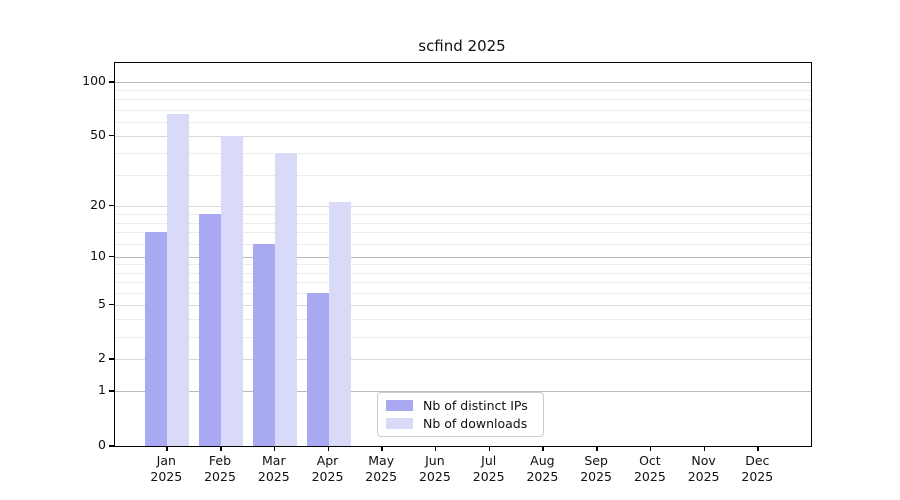 The height and width of the screenshot is (500, 900). What do you see at coordinates (704, 448) in the screenshot?
I see `x-tick-mark-nov` at bounding box center [704, 448].